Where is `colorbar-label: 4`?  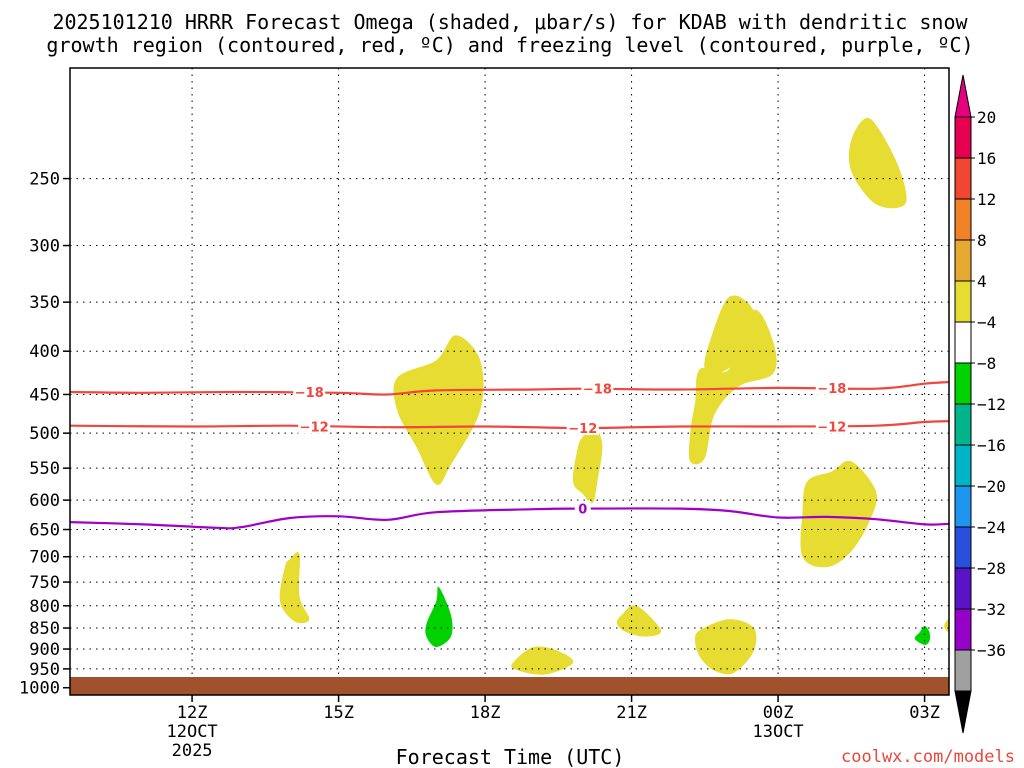
colorbar-label: 4 is located at coordinates (982, 281).